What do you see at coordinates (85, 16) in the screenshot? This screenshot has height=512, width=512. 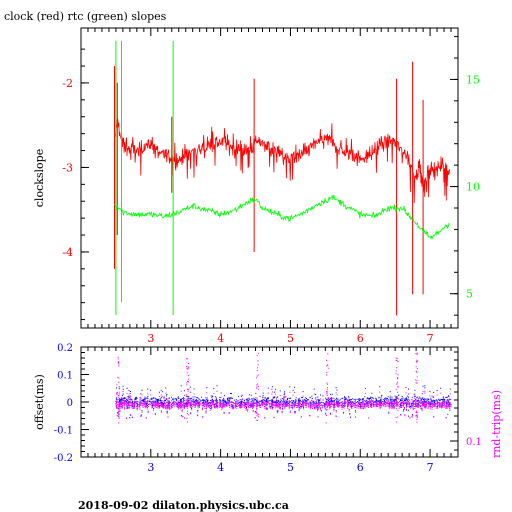 I see `chart-title: clock (red) rtc (green) slopes` at bounding box center [85, 16].